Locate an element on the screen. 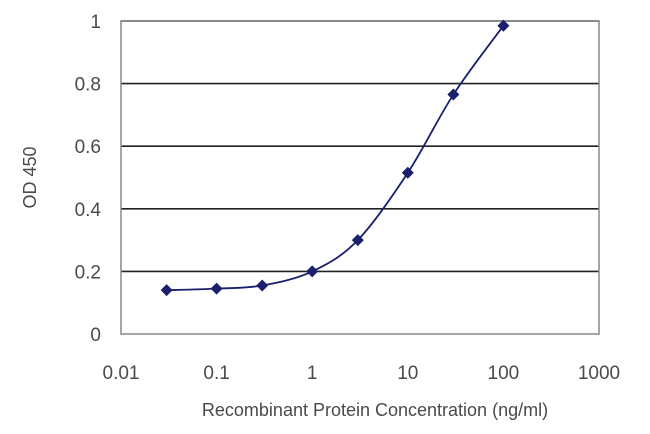  x-tick-label: 0.01 is located at coordinates (121, 373).